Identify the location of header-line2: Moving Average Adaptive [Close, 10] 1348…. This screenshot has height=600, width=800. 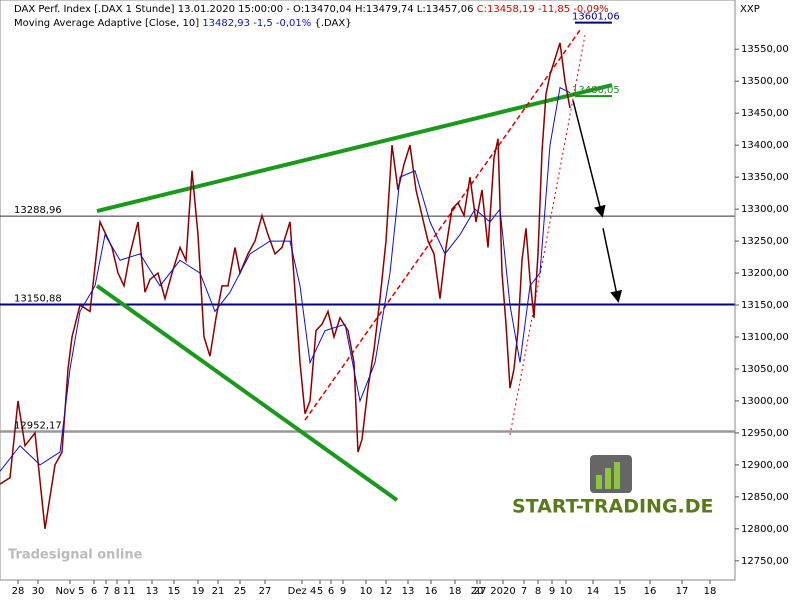
(183, 23).